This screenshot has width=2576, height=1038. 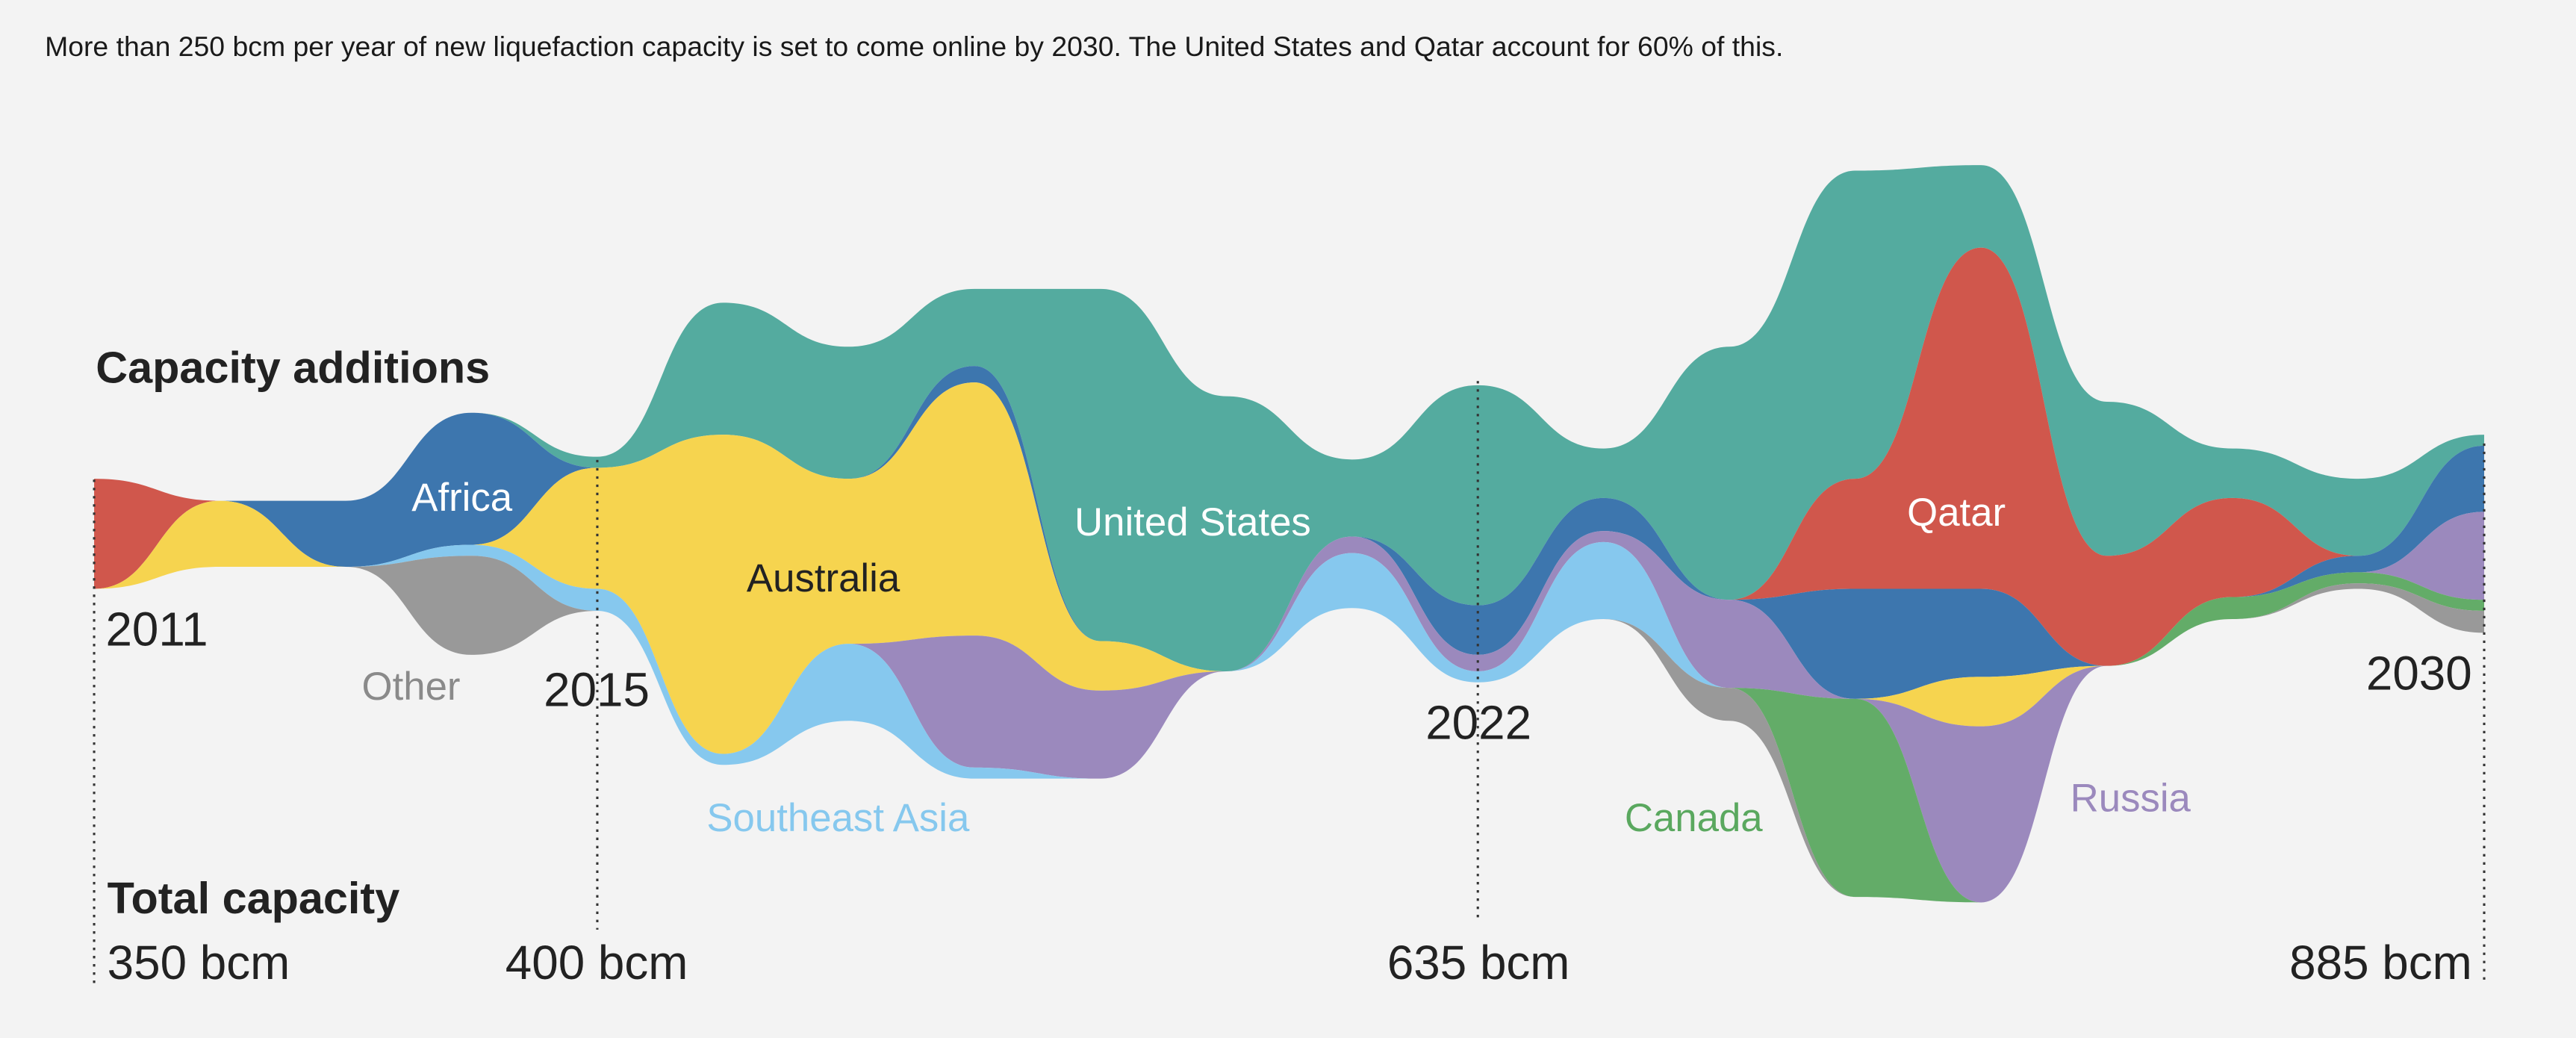 I want to click on total-capacity-label: 885 bcm, so click(x=2380, y=962).